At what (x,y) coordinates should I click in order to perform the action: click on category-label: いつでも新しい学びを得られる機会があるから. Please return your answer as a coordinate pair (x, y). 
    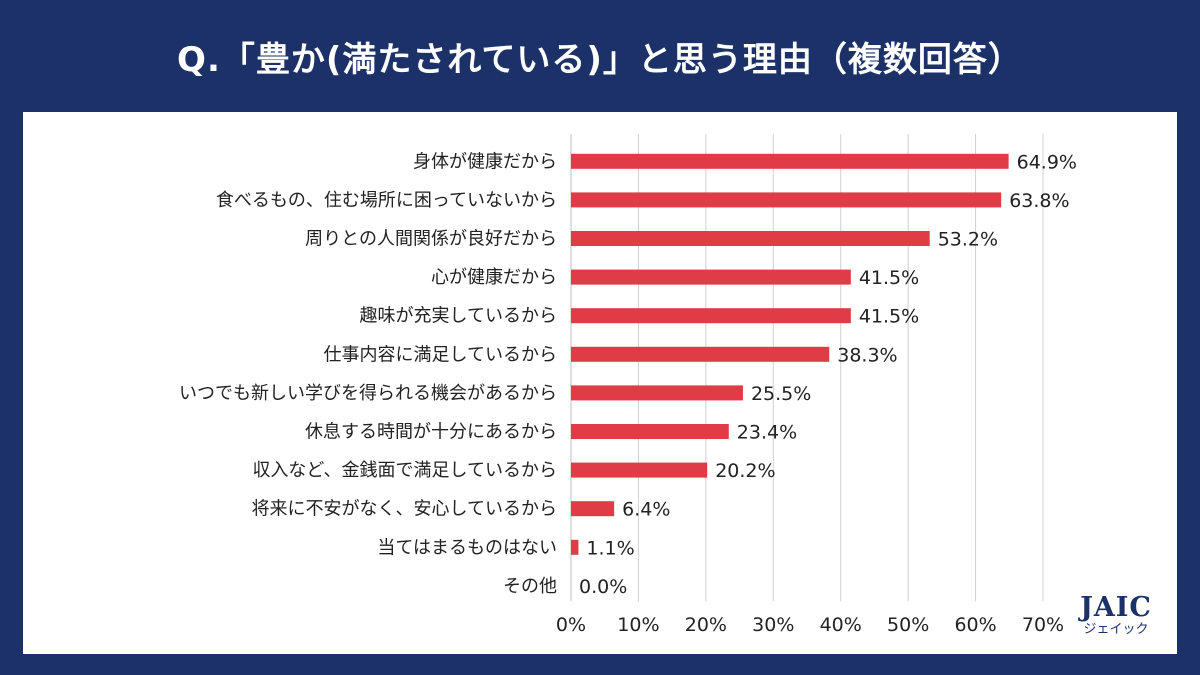
    Looking at the image, I should click on (368, 393).